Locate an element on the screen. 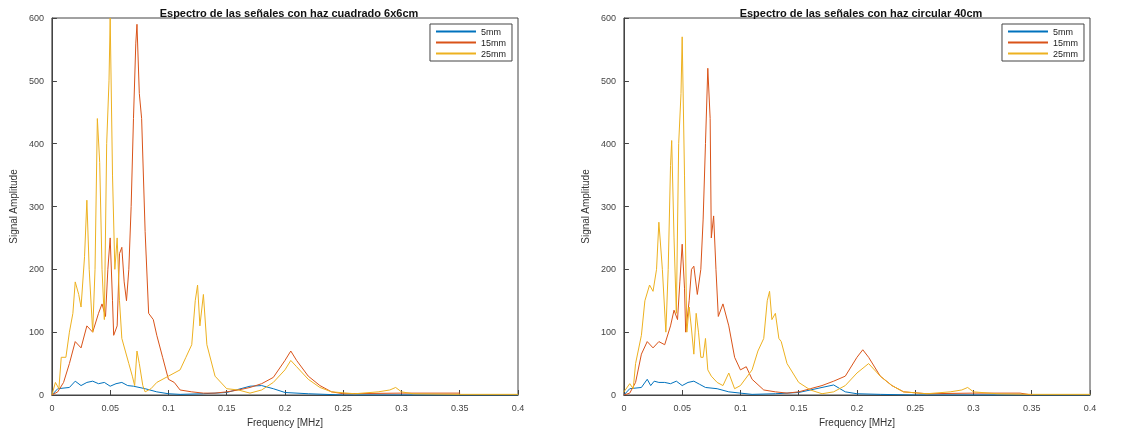  chart-title: Espectro de las señales con haz cuadrado 6x6cm is located at coordinates (289, 12).